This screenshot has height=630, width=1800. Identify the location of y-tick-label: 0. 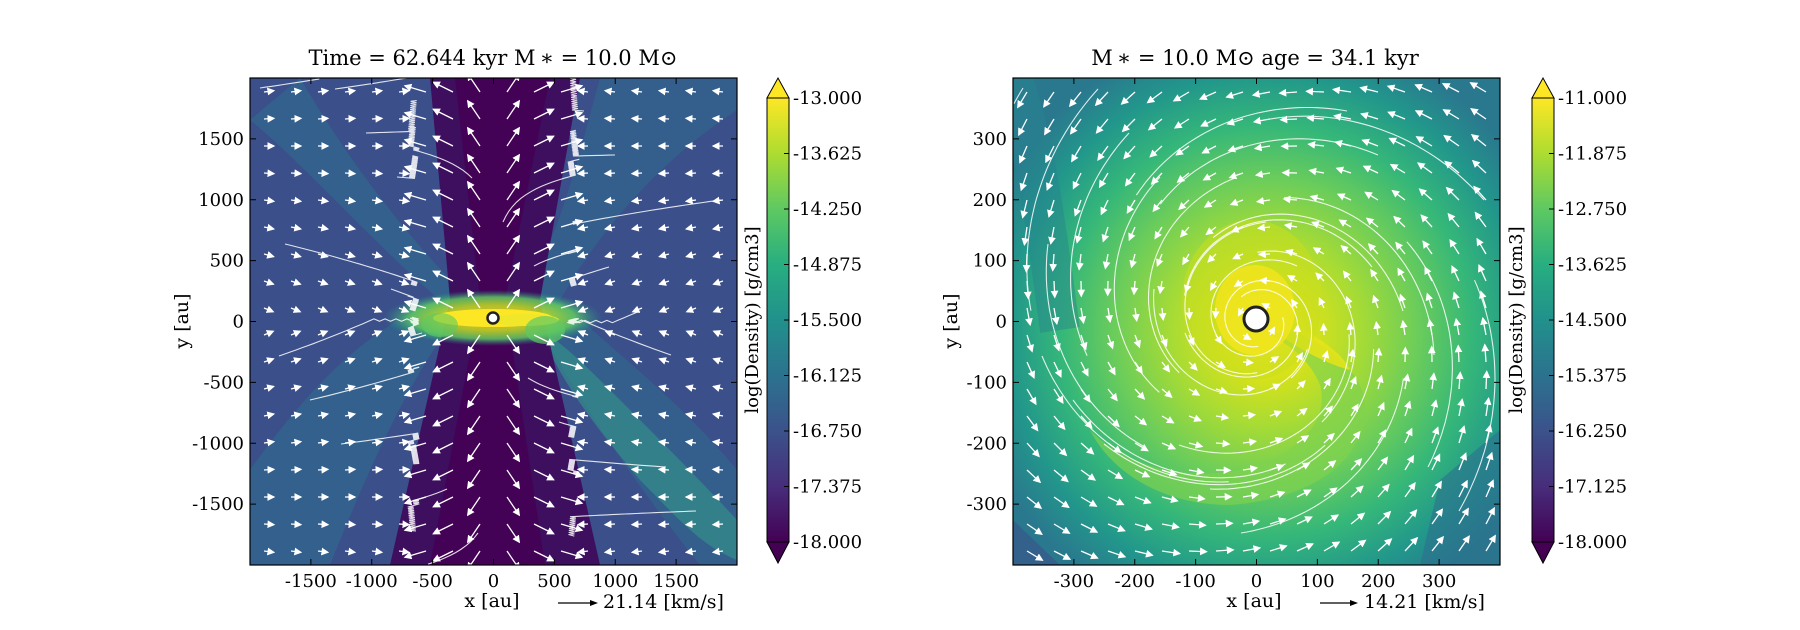
(1001, 322).